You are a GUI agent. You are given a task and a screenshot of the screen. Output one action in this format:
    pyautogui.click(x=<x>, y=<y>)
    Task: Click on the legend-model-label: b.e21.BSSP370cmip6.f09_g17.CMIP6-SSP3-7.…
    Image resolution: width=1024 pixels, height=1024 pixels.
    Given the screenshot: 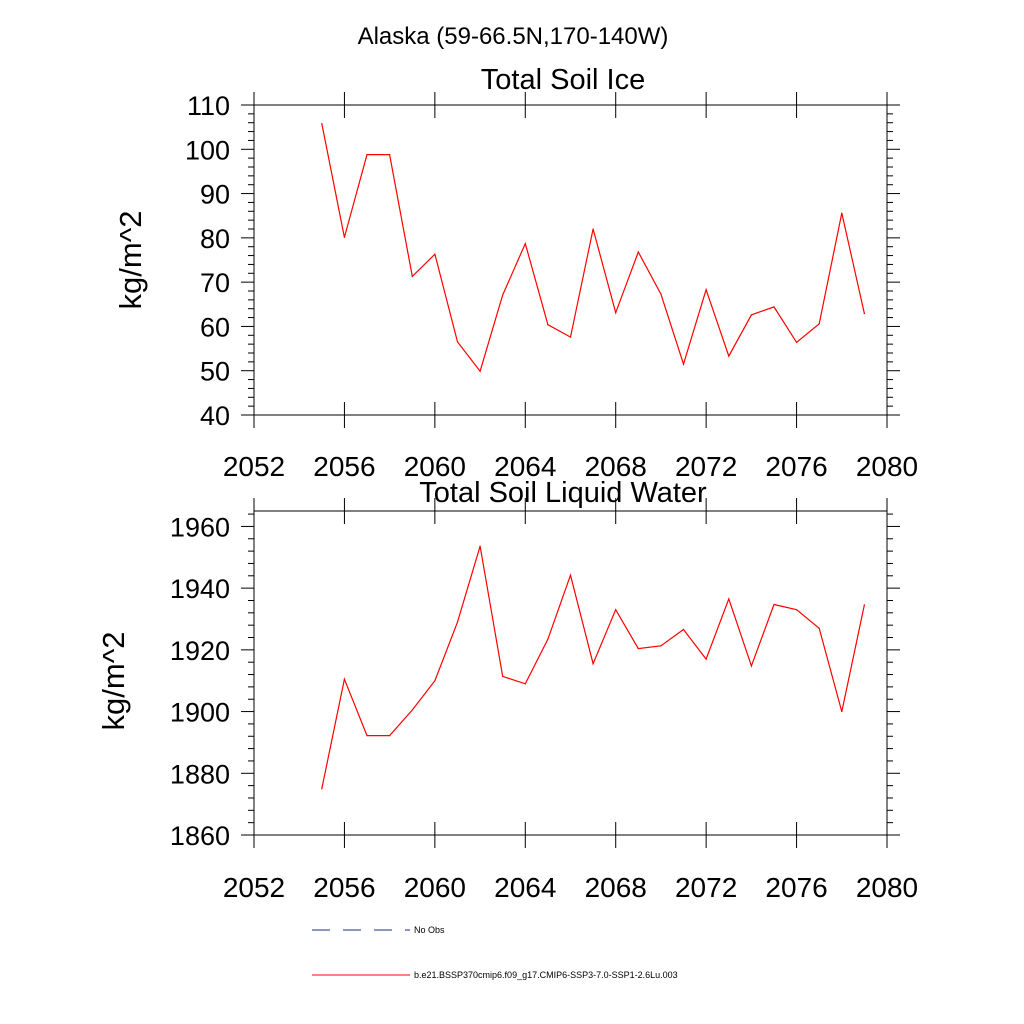 What is the action you would take?
    pyautogui.click(x=546, y=975)
    